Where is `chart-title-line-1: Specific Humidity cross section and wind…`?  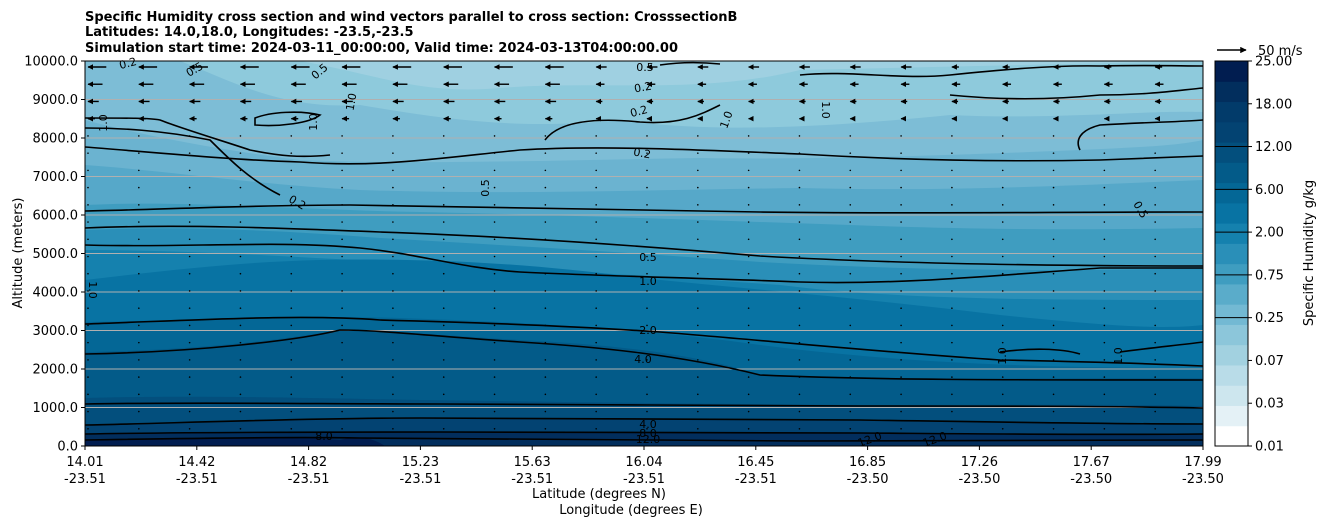
chart-title-line-1: Specific Humidity cross section and wind… is located at coordinates (411, 17).